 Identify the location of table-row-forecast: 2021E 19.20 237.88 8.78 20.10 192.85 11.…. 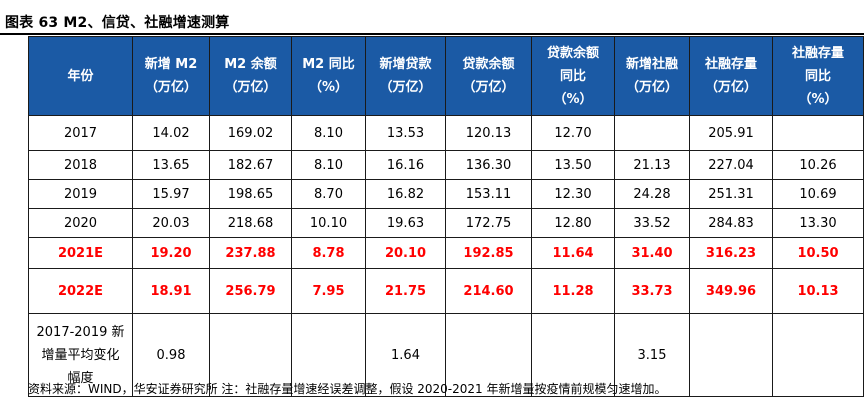
(446, 253).